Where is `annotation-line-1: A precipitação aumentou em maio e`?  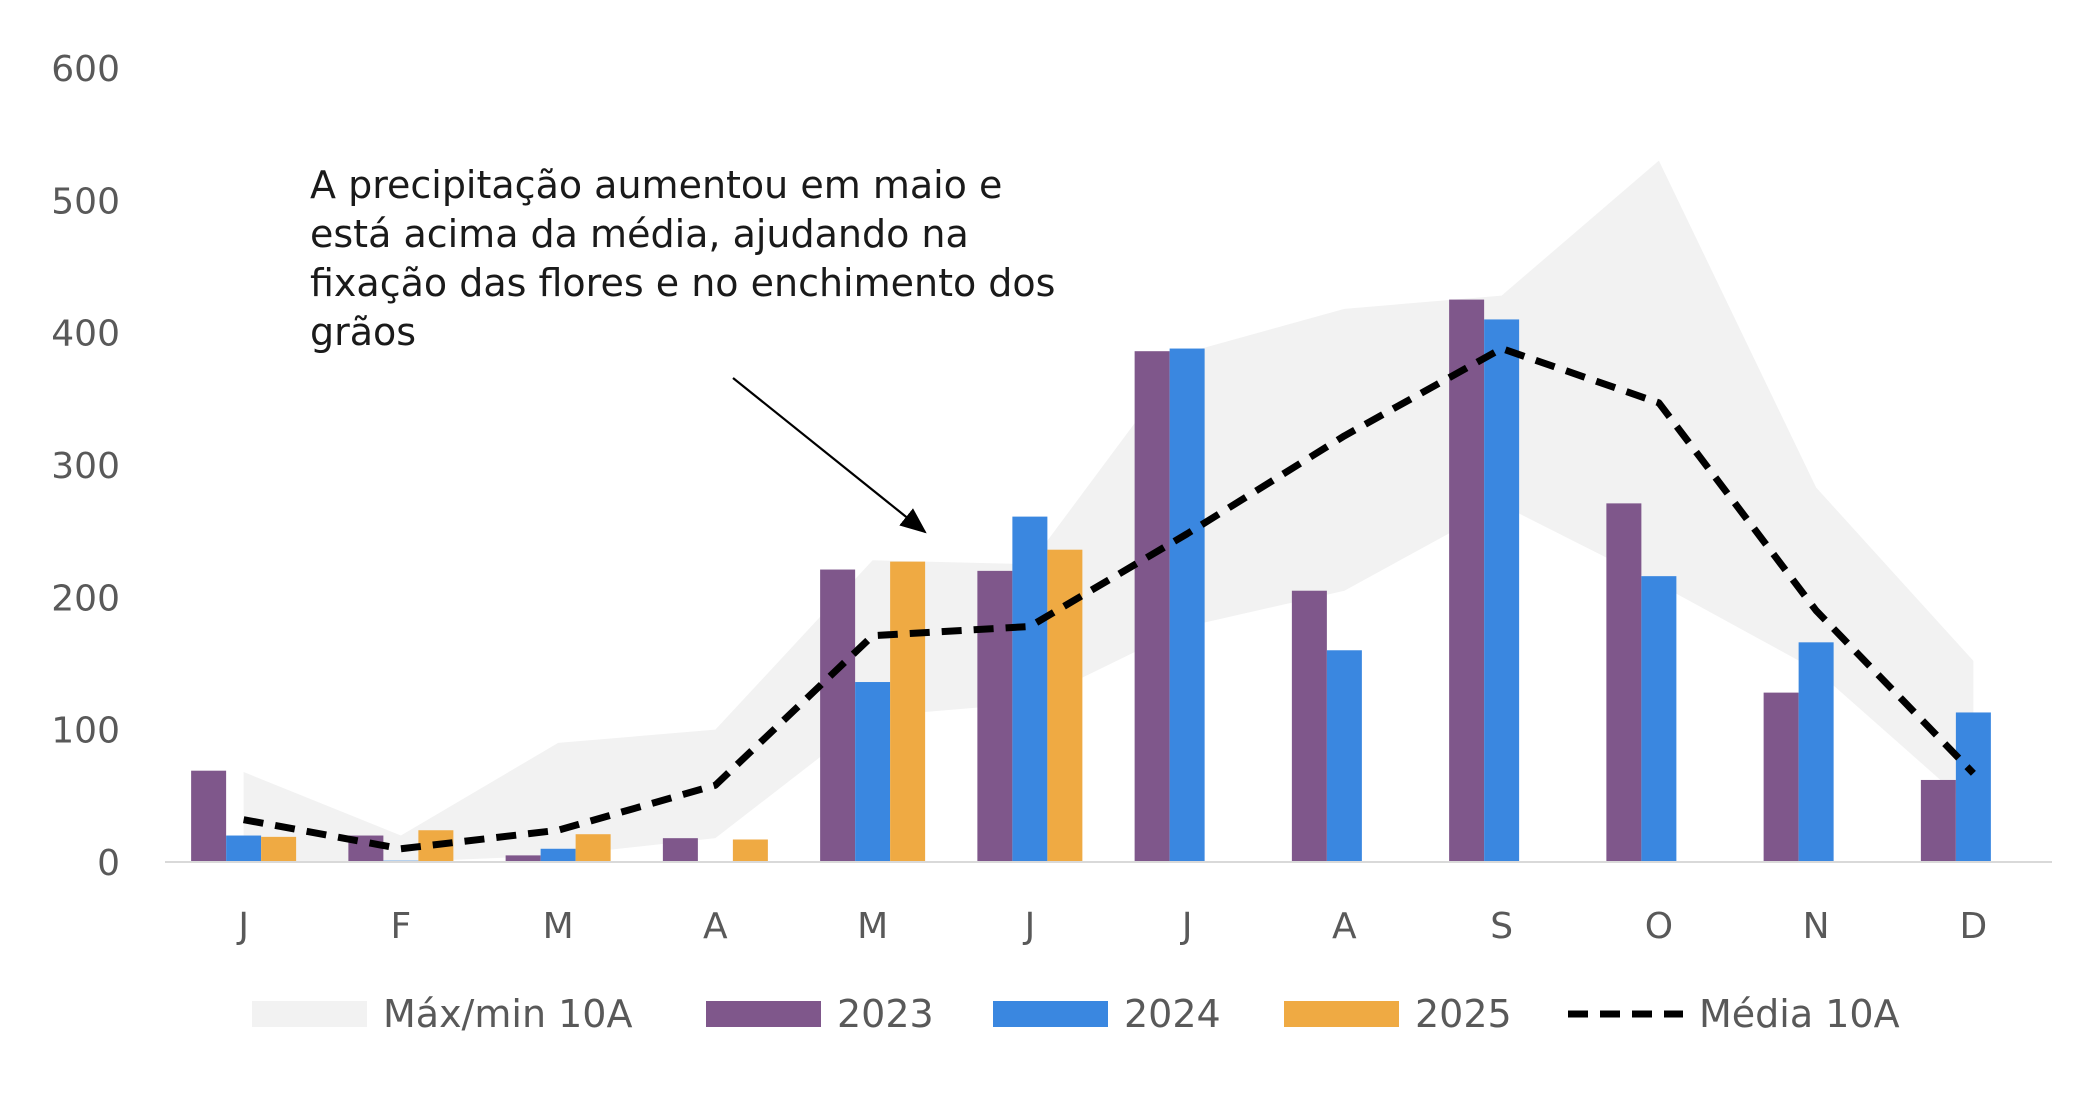
annotation-line-1: A precipitação aumentou em maio e is located at coordinates (656, 185).